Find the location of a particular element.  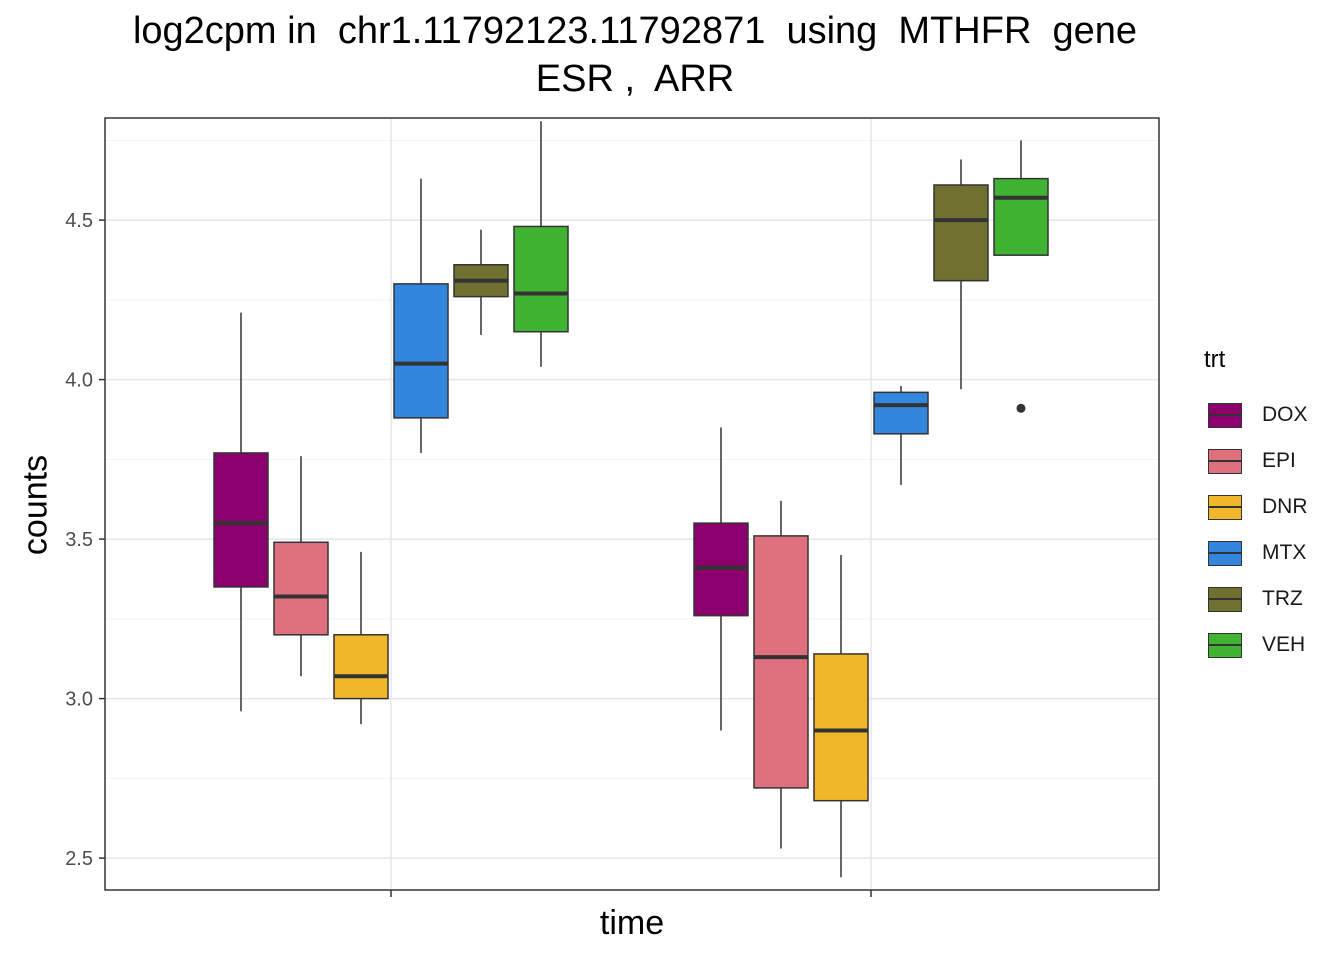

y-axis-label: counts is located at coordinates (35, 505).